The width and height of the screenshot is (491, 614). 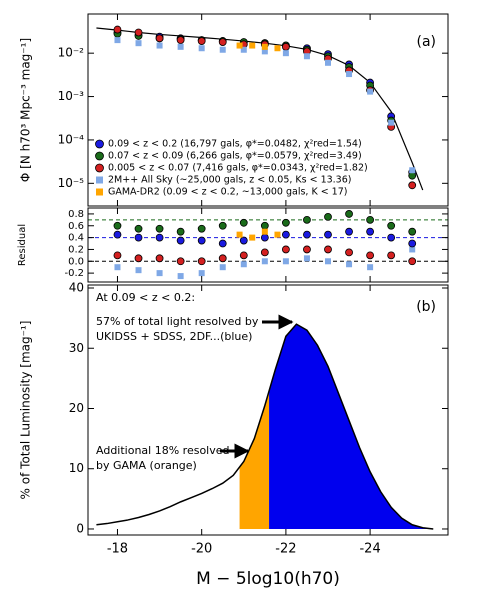 What do you see at coordinates (71, 96) in the screenshot?
I see `y-tick-label: 10⁻³` at bounding box center [71, 96].